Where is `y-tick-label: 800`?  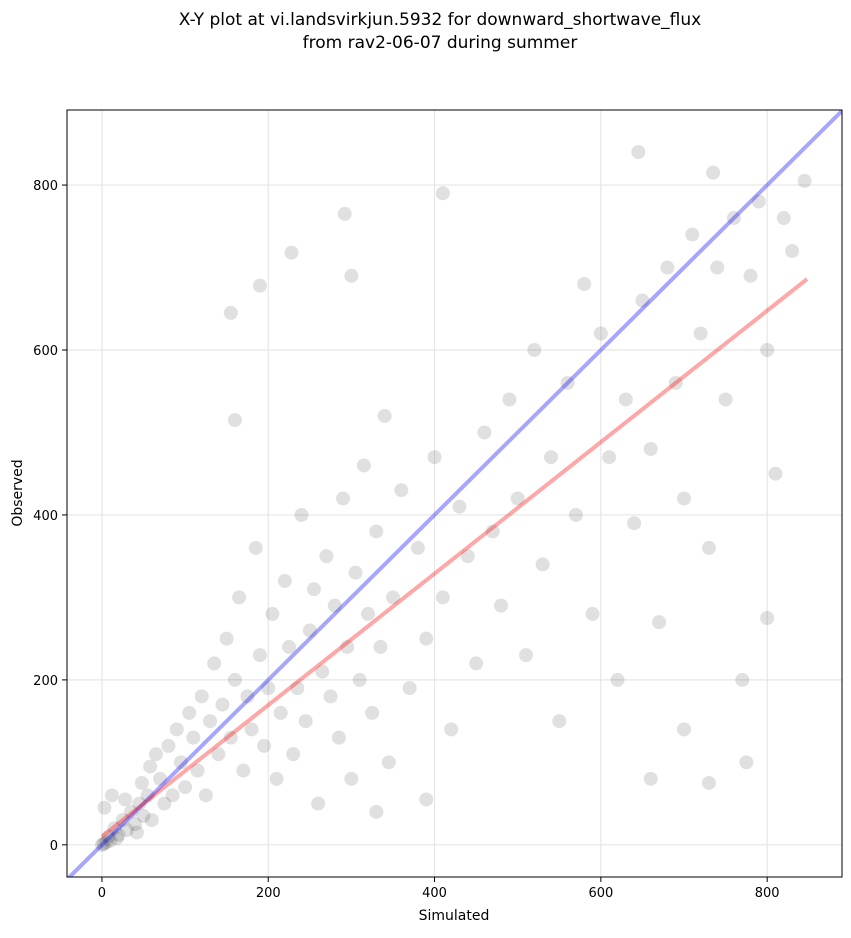 y-tick-label: 800 is located at coordinates (45, 186).